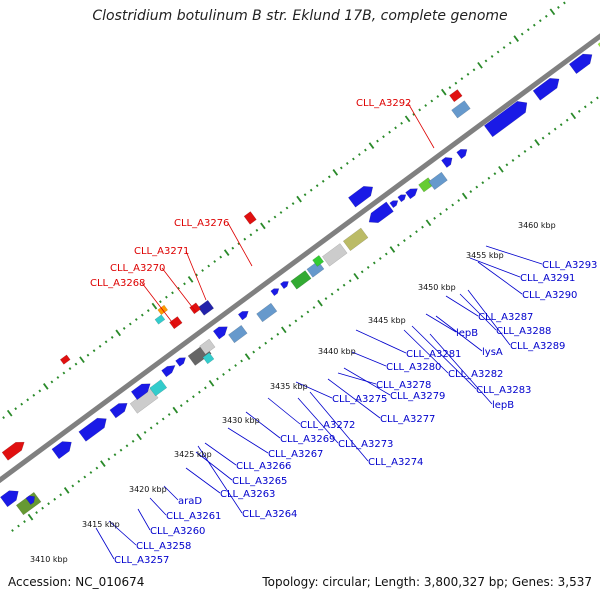 The image size is (600, 600). Describe the element at coordinates (163, 546) in the screenshot. I see `gene-label-forward: CLL_A3258` at that location.